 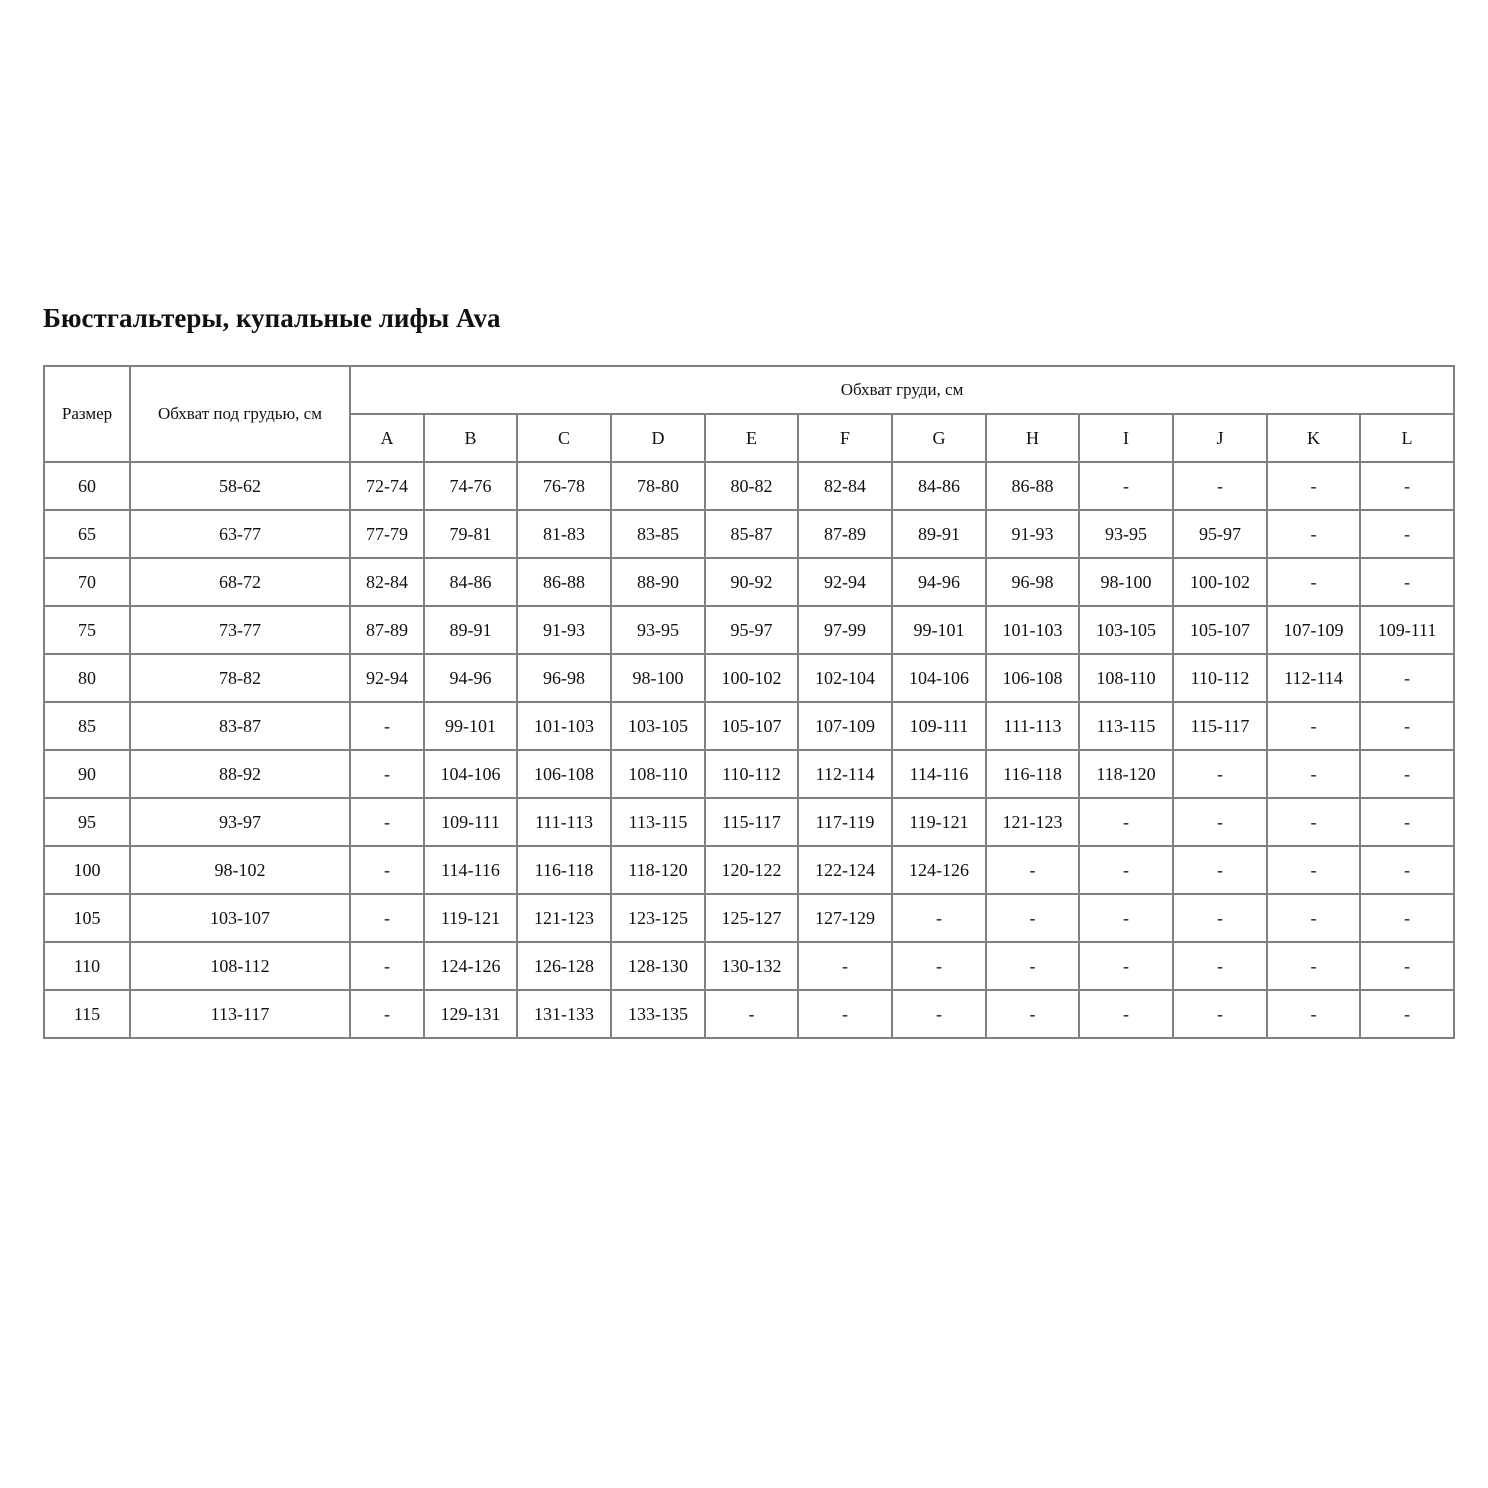 I want to click on bust-cell: 78-80, so click(x=658, y=486).